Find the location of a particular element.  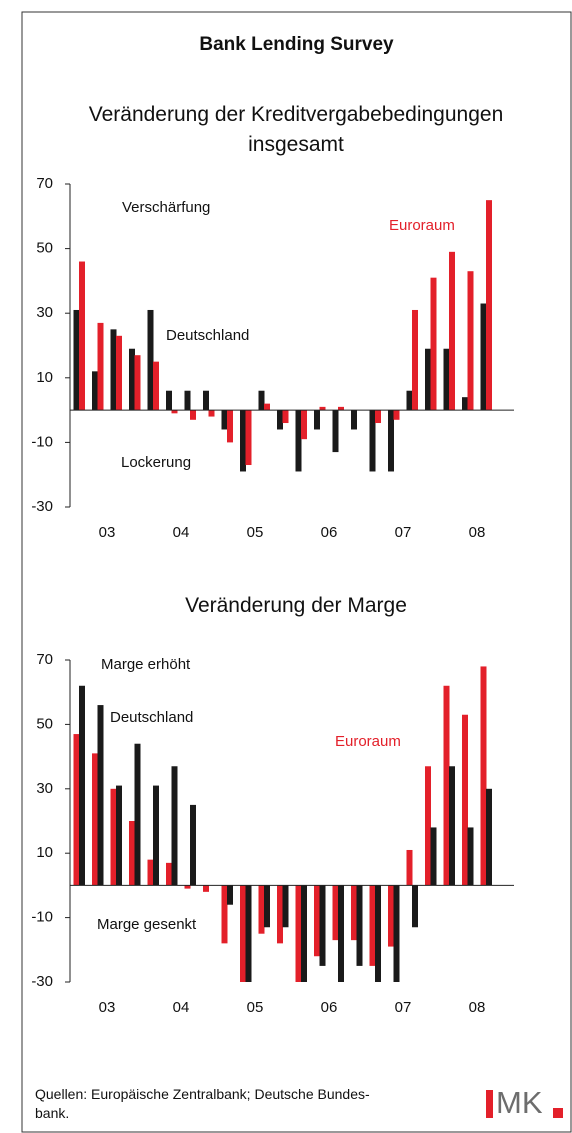

annotation: Marge gesenkt is located at coordinates (147, 924).